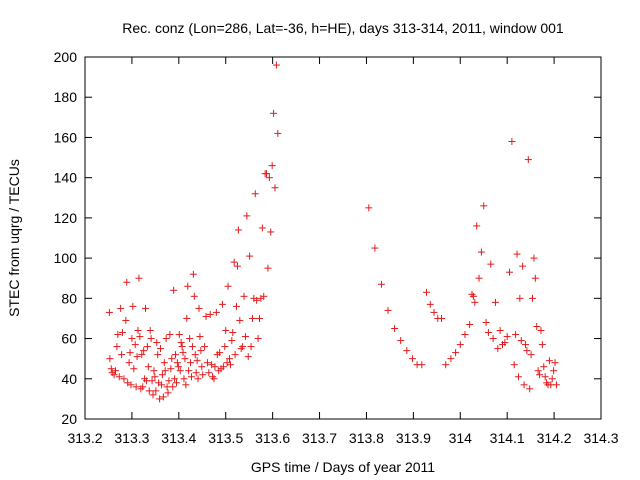 The width and height of the screenshot is (640, 480). Describe the element at coordinates (69, 419) in the screenshot. I see `y-tick-label: 20` at that location.